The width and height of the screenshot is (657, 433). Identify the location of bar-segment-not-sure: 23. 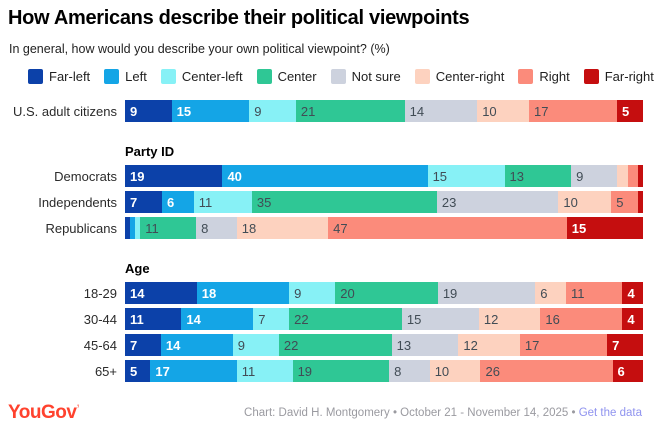
(497, 202).